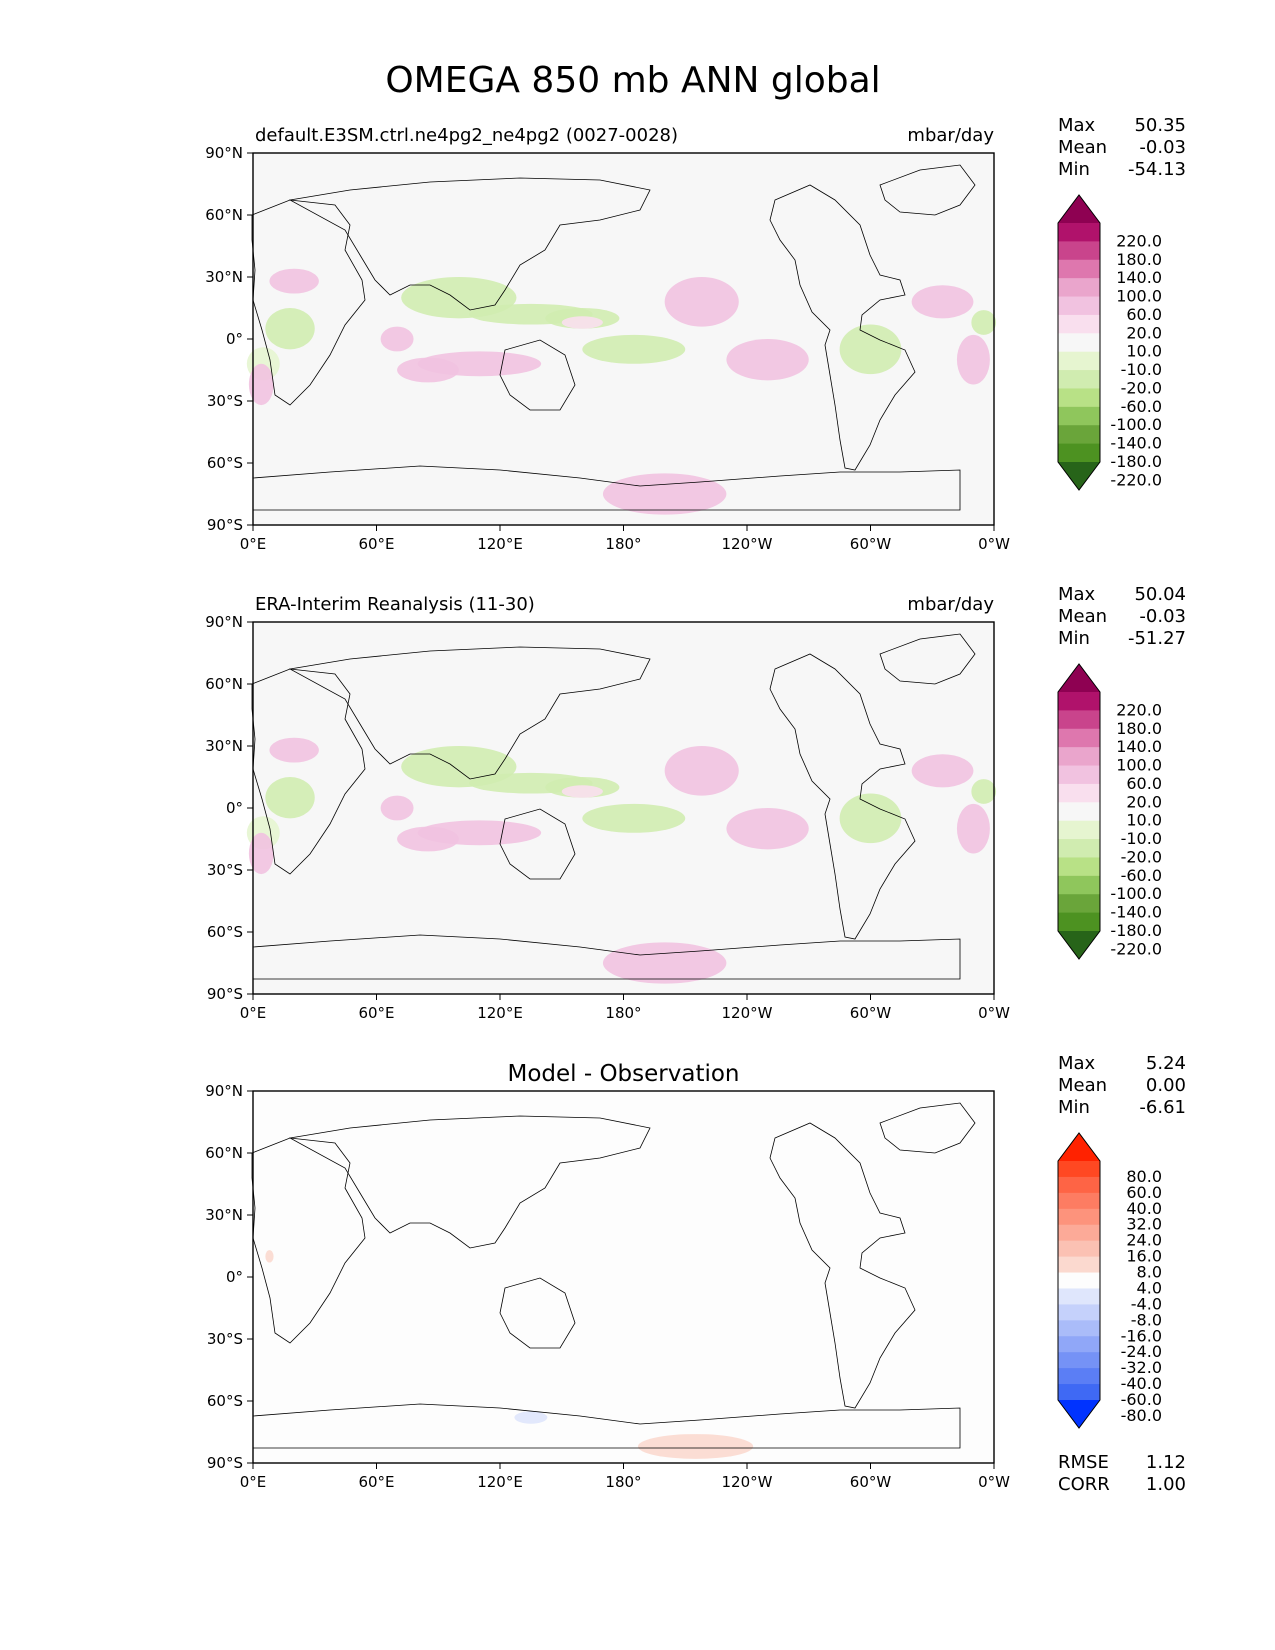  What do you see at coordinates (225, 401) in the screenshot?
I see `y-tick-label: 30°S` at bounding box center [225, 401].